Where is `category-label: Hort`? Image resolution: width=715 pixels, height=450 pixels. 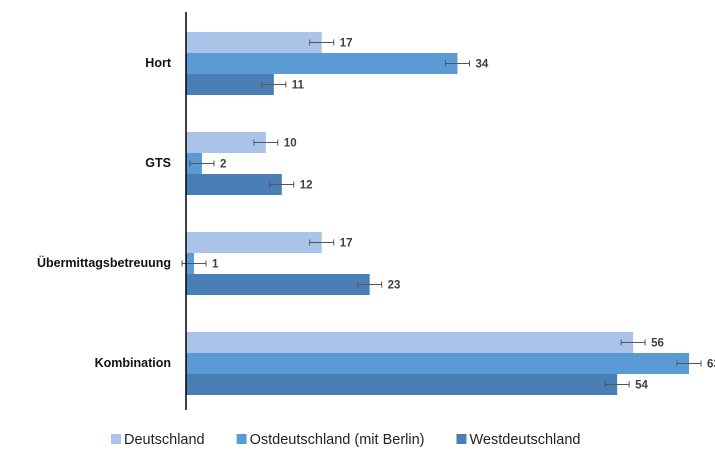
category-label: Hort is located at coordinates (158, 63).